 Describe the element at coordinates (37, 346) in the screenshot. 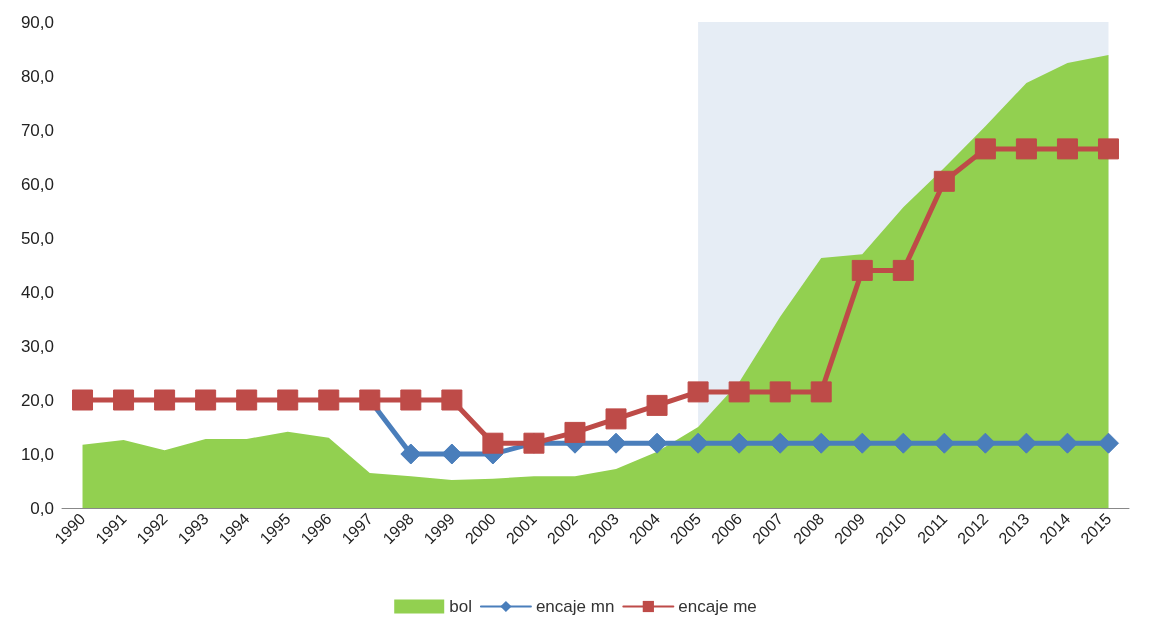

I see `y-tick-label: 30,0` at that location.